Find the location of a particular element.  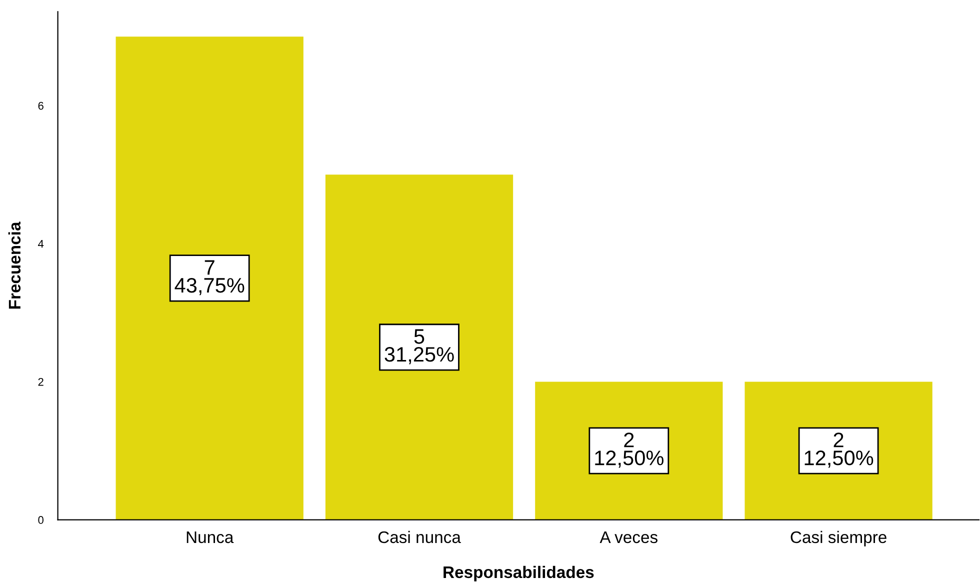

y-tick-label: 6 is located at coordinates (41, 106).